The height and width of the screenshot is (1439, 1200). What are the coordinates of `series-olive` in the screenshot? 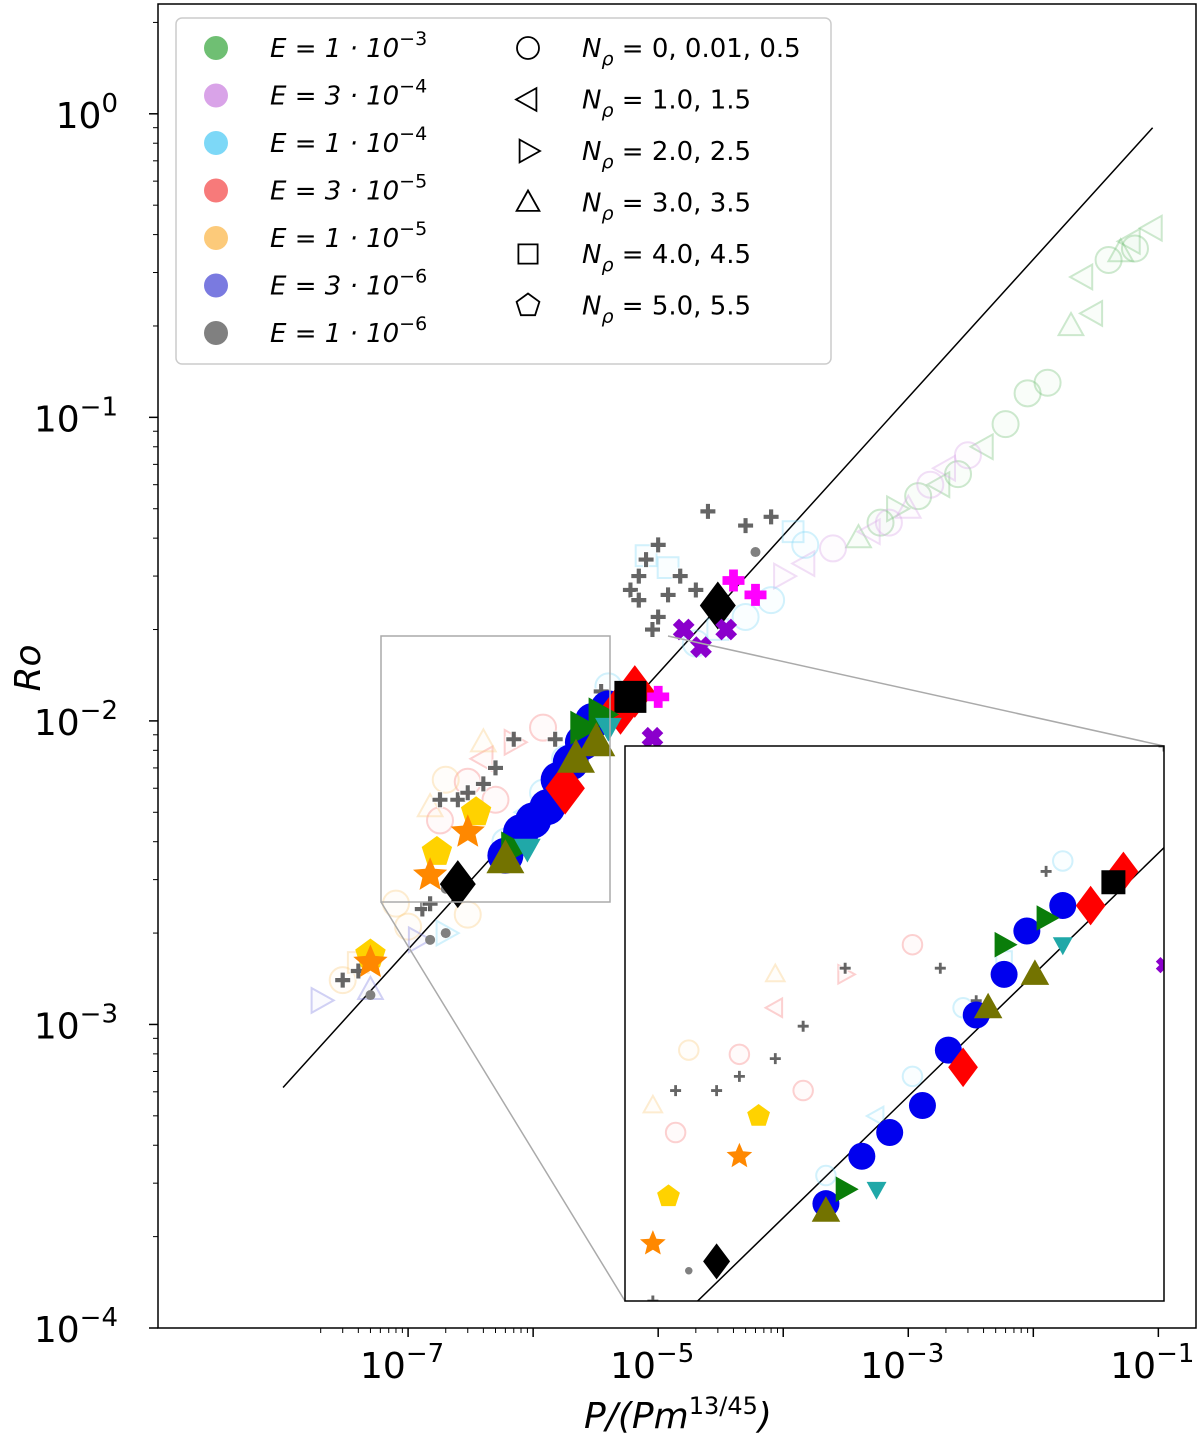 It's located at (551, 798).